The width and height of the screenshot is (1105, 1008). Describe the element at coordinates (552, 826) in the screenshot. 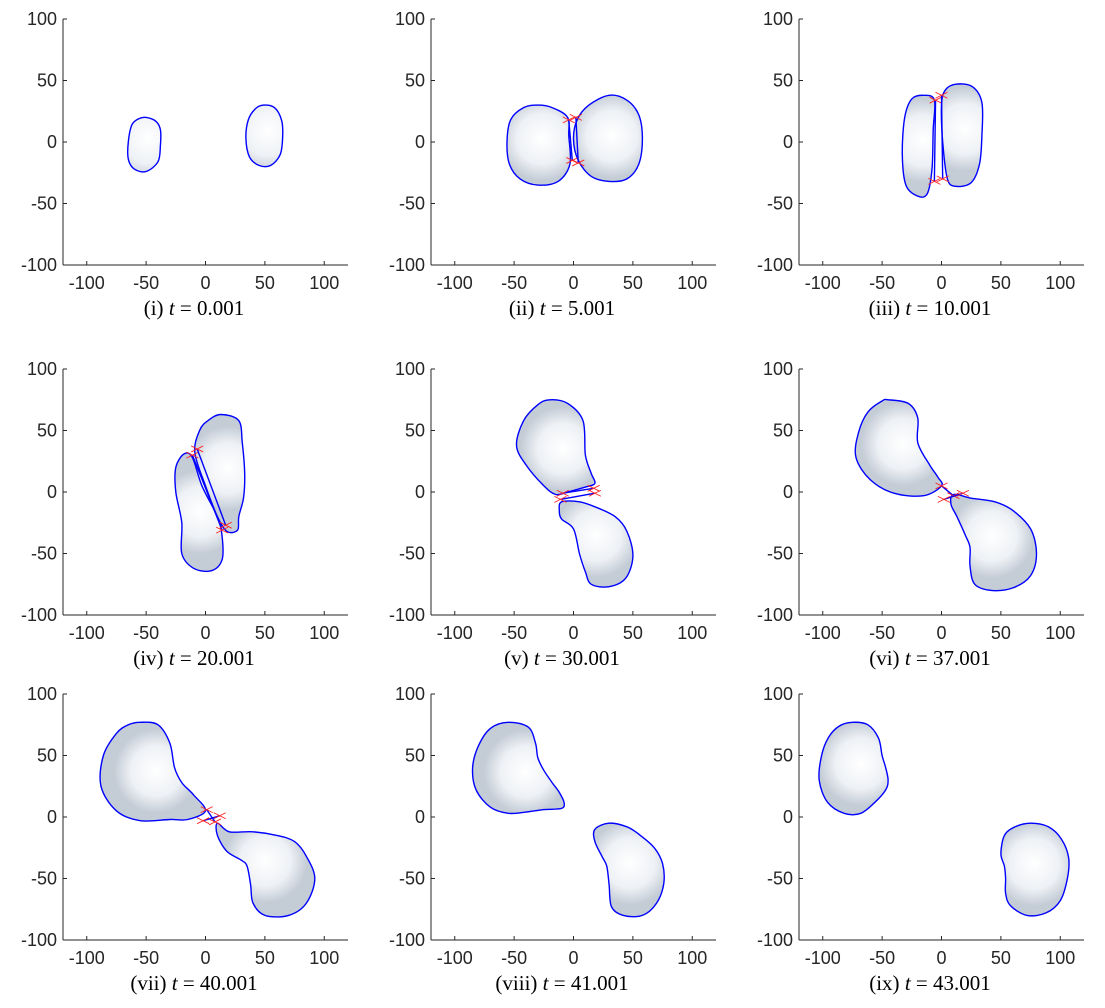

I see `panel-viii-plot: -100 -50 0 50 100 -100 -50 0 50 100` at that location.